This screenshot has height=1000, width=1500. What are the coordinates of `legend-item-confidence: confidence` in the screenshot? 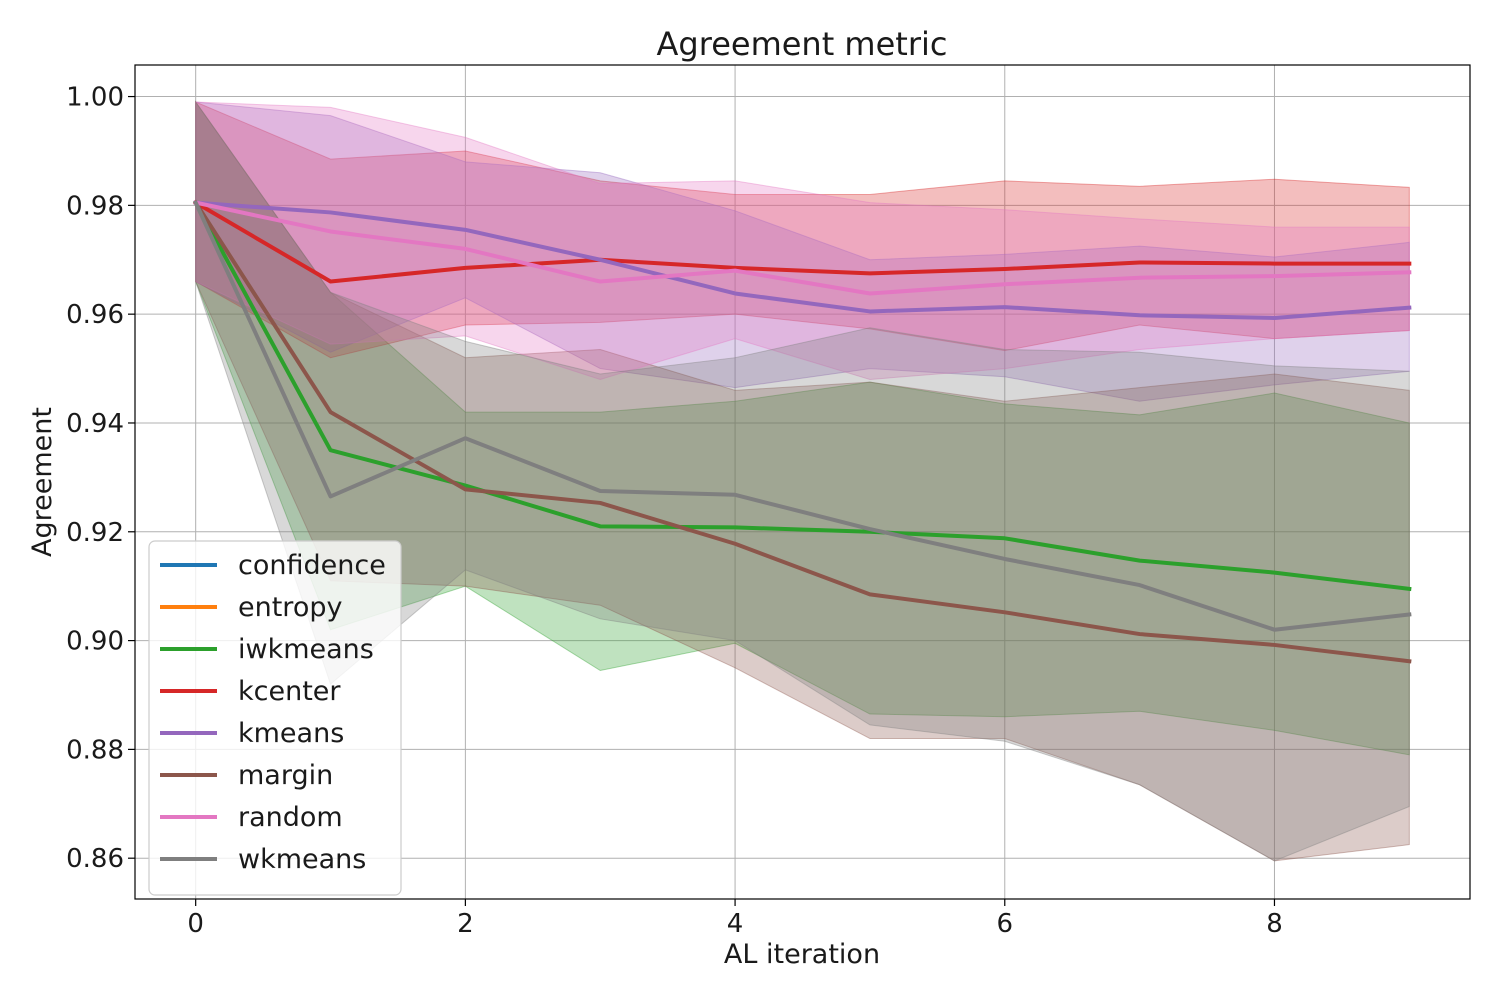 It's located at (273, 565).